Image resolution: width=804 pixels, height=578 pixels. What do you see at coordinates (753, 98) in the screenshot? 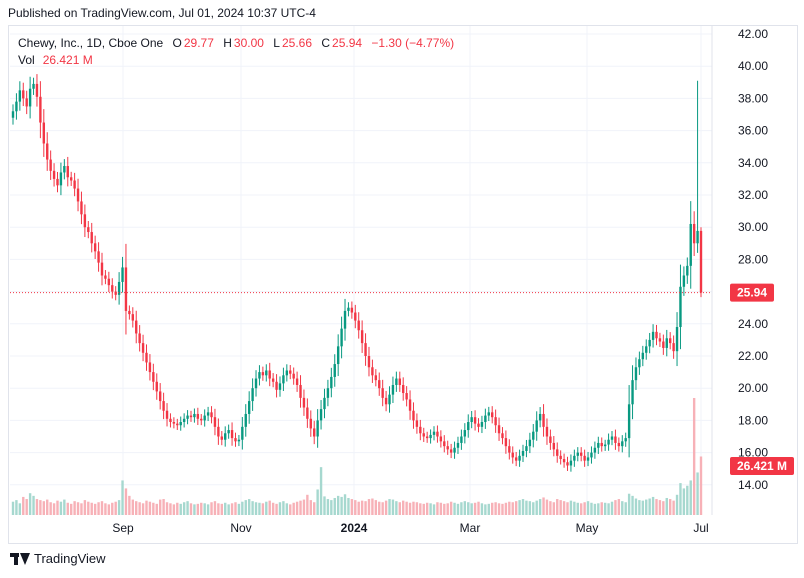
I see `y-tick-label: 38.00` at bounding box center [753, 98].